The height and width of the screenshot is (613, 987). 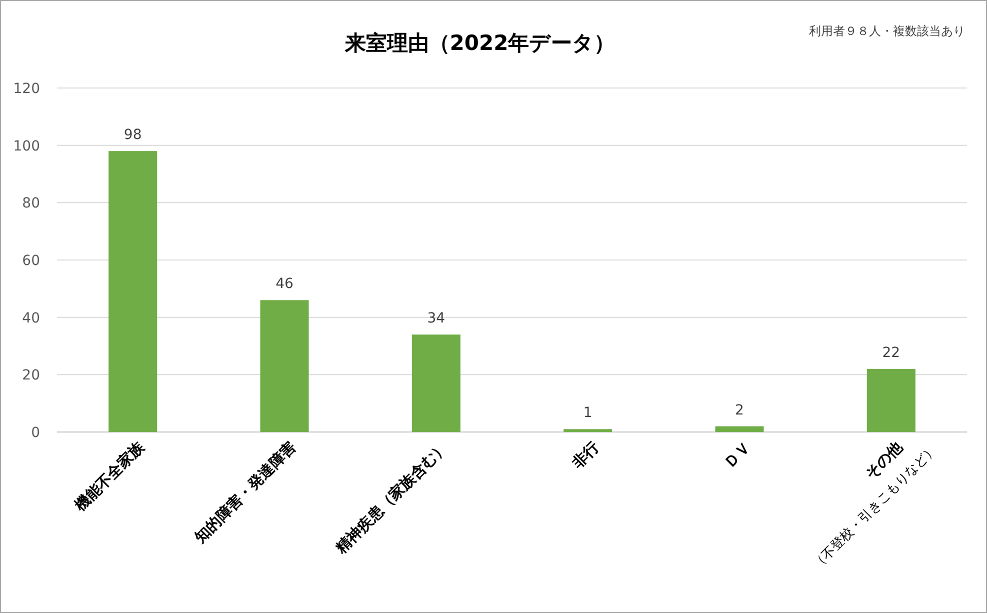 I want to click on x-tick-label: 知的障害・発達障害, so click(x=245, y=492).